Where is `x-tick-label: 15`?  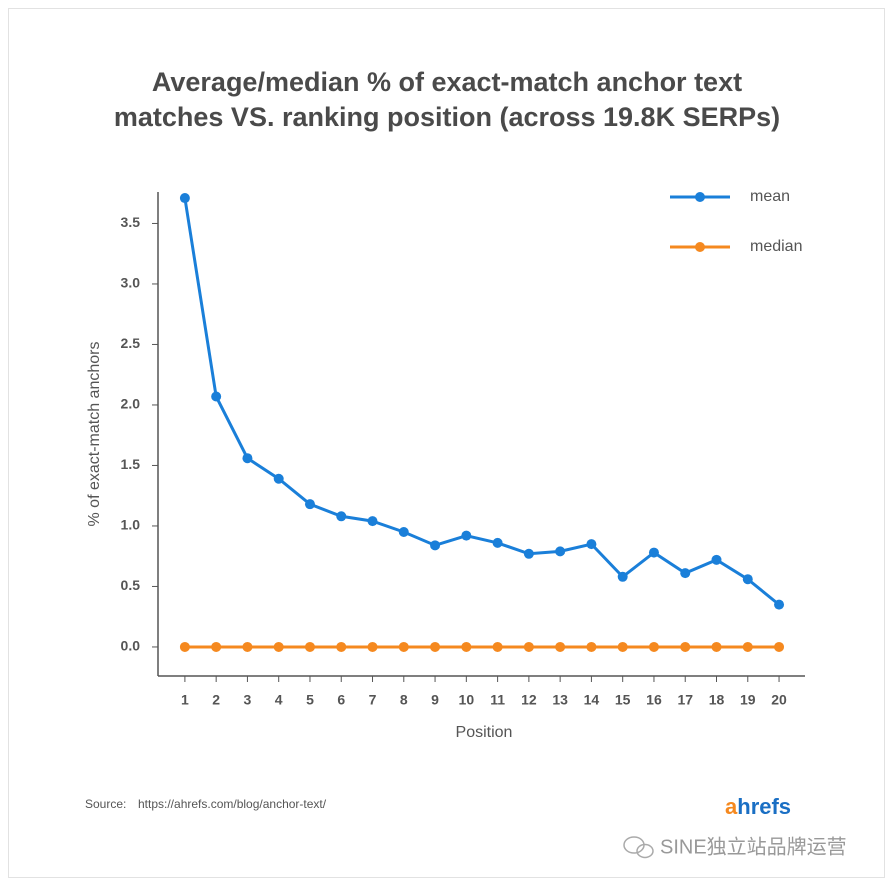
x-tick-label: 15 is located at coordinates (623, 700).